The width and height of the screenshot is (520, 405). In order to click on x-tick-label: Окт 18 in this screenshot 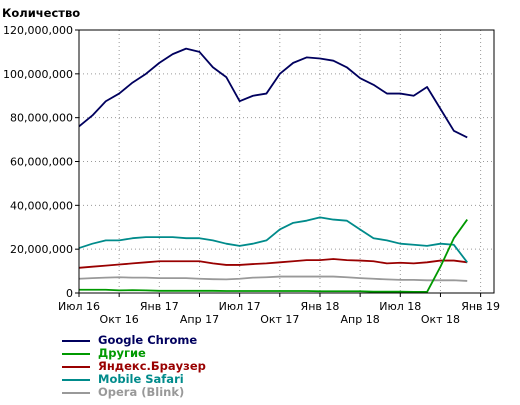, I will do `click(440, 319)`.